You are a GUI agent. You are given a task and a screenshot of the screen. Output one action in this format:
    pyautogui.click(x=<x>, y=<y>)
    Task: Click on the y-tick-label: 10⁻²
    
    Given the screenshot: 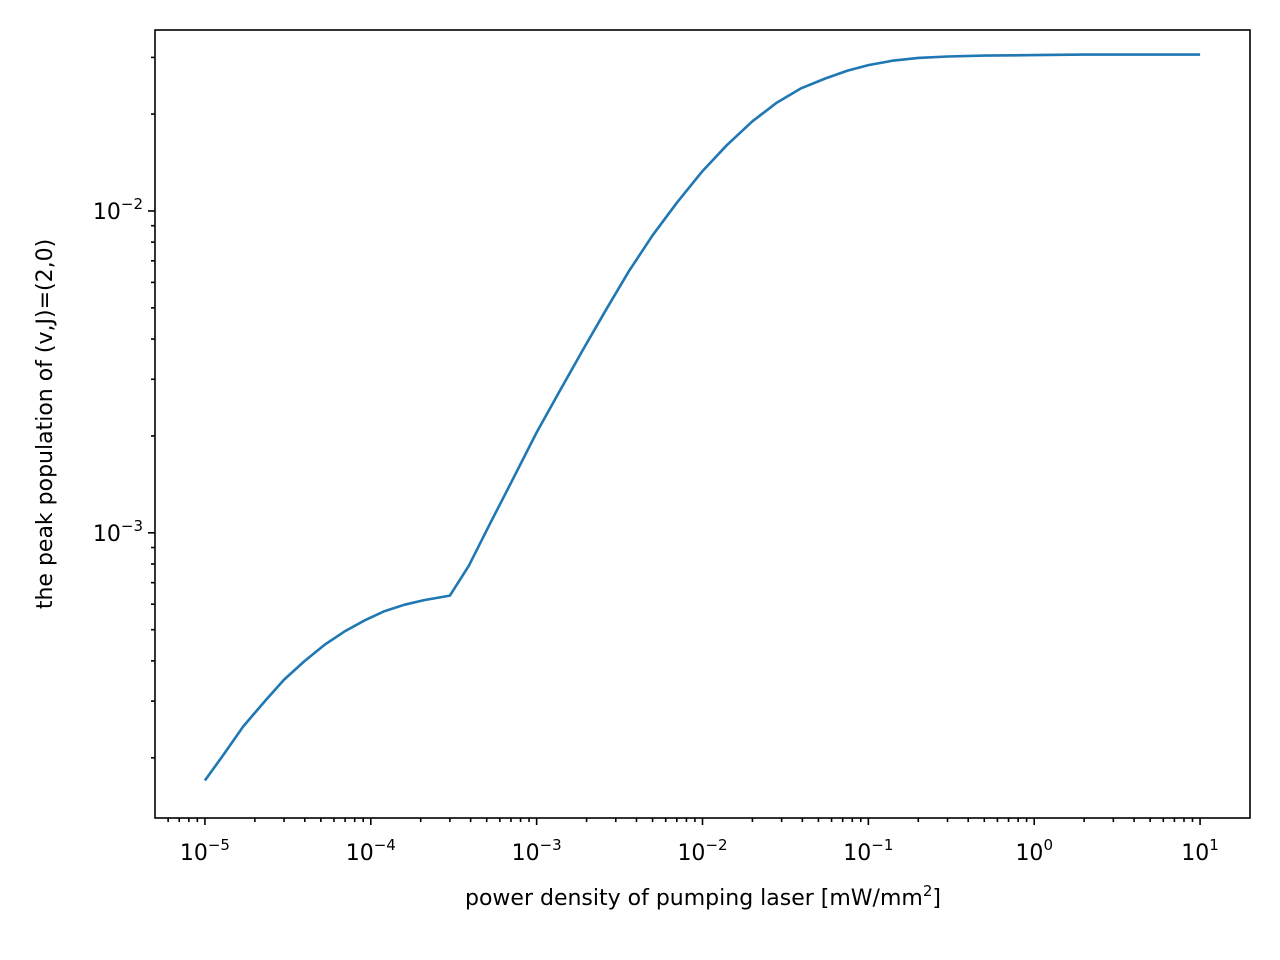 What is the action you would take?
    pyautogui.click(x=118, y=210)
    